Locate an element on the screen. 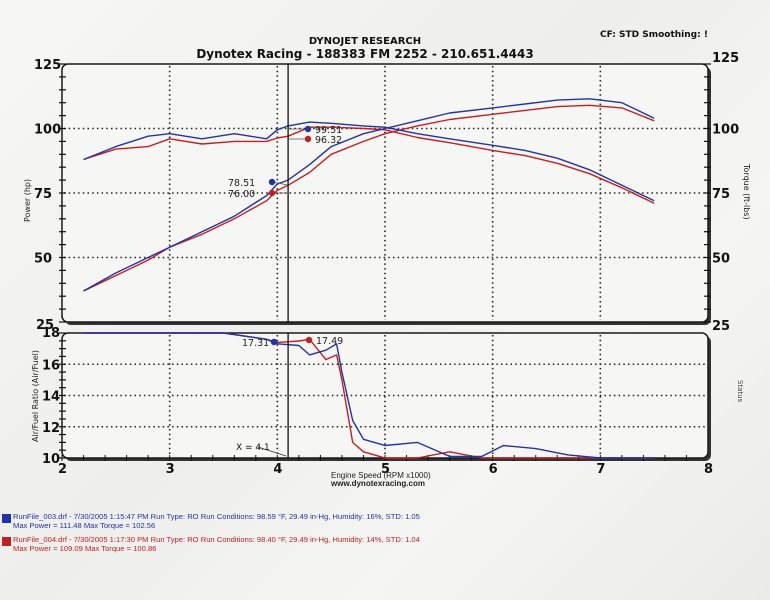 Image resolution: width=770 pixels, height=600 pixels. afr-axis-title: Air/Fuel Ratio (Air/Fuel) is located at coordinates (35, 396).